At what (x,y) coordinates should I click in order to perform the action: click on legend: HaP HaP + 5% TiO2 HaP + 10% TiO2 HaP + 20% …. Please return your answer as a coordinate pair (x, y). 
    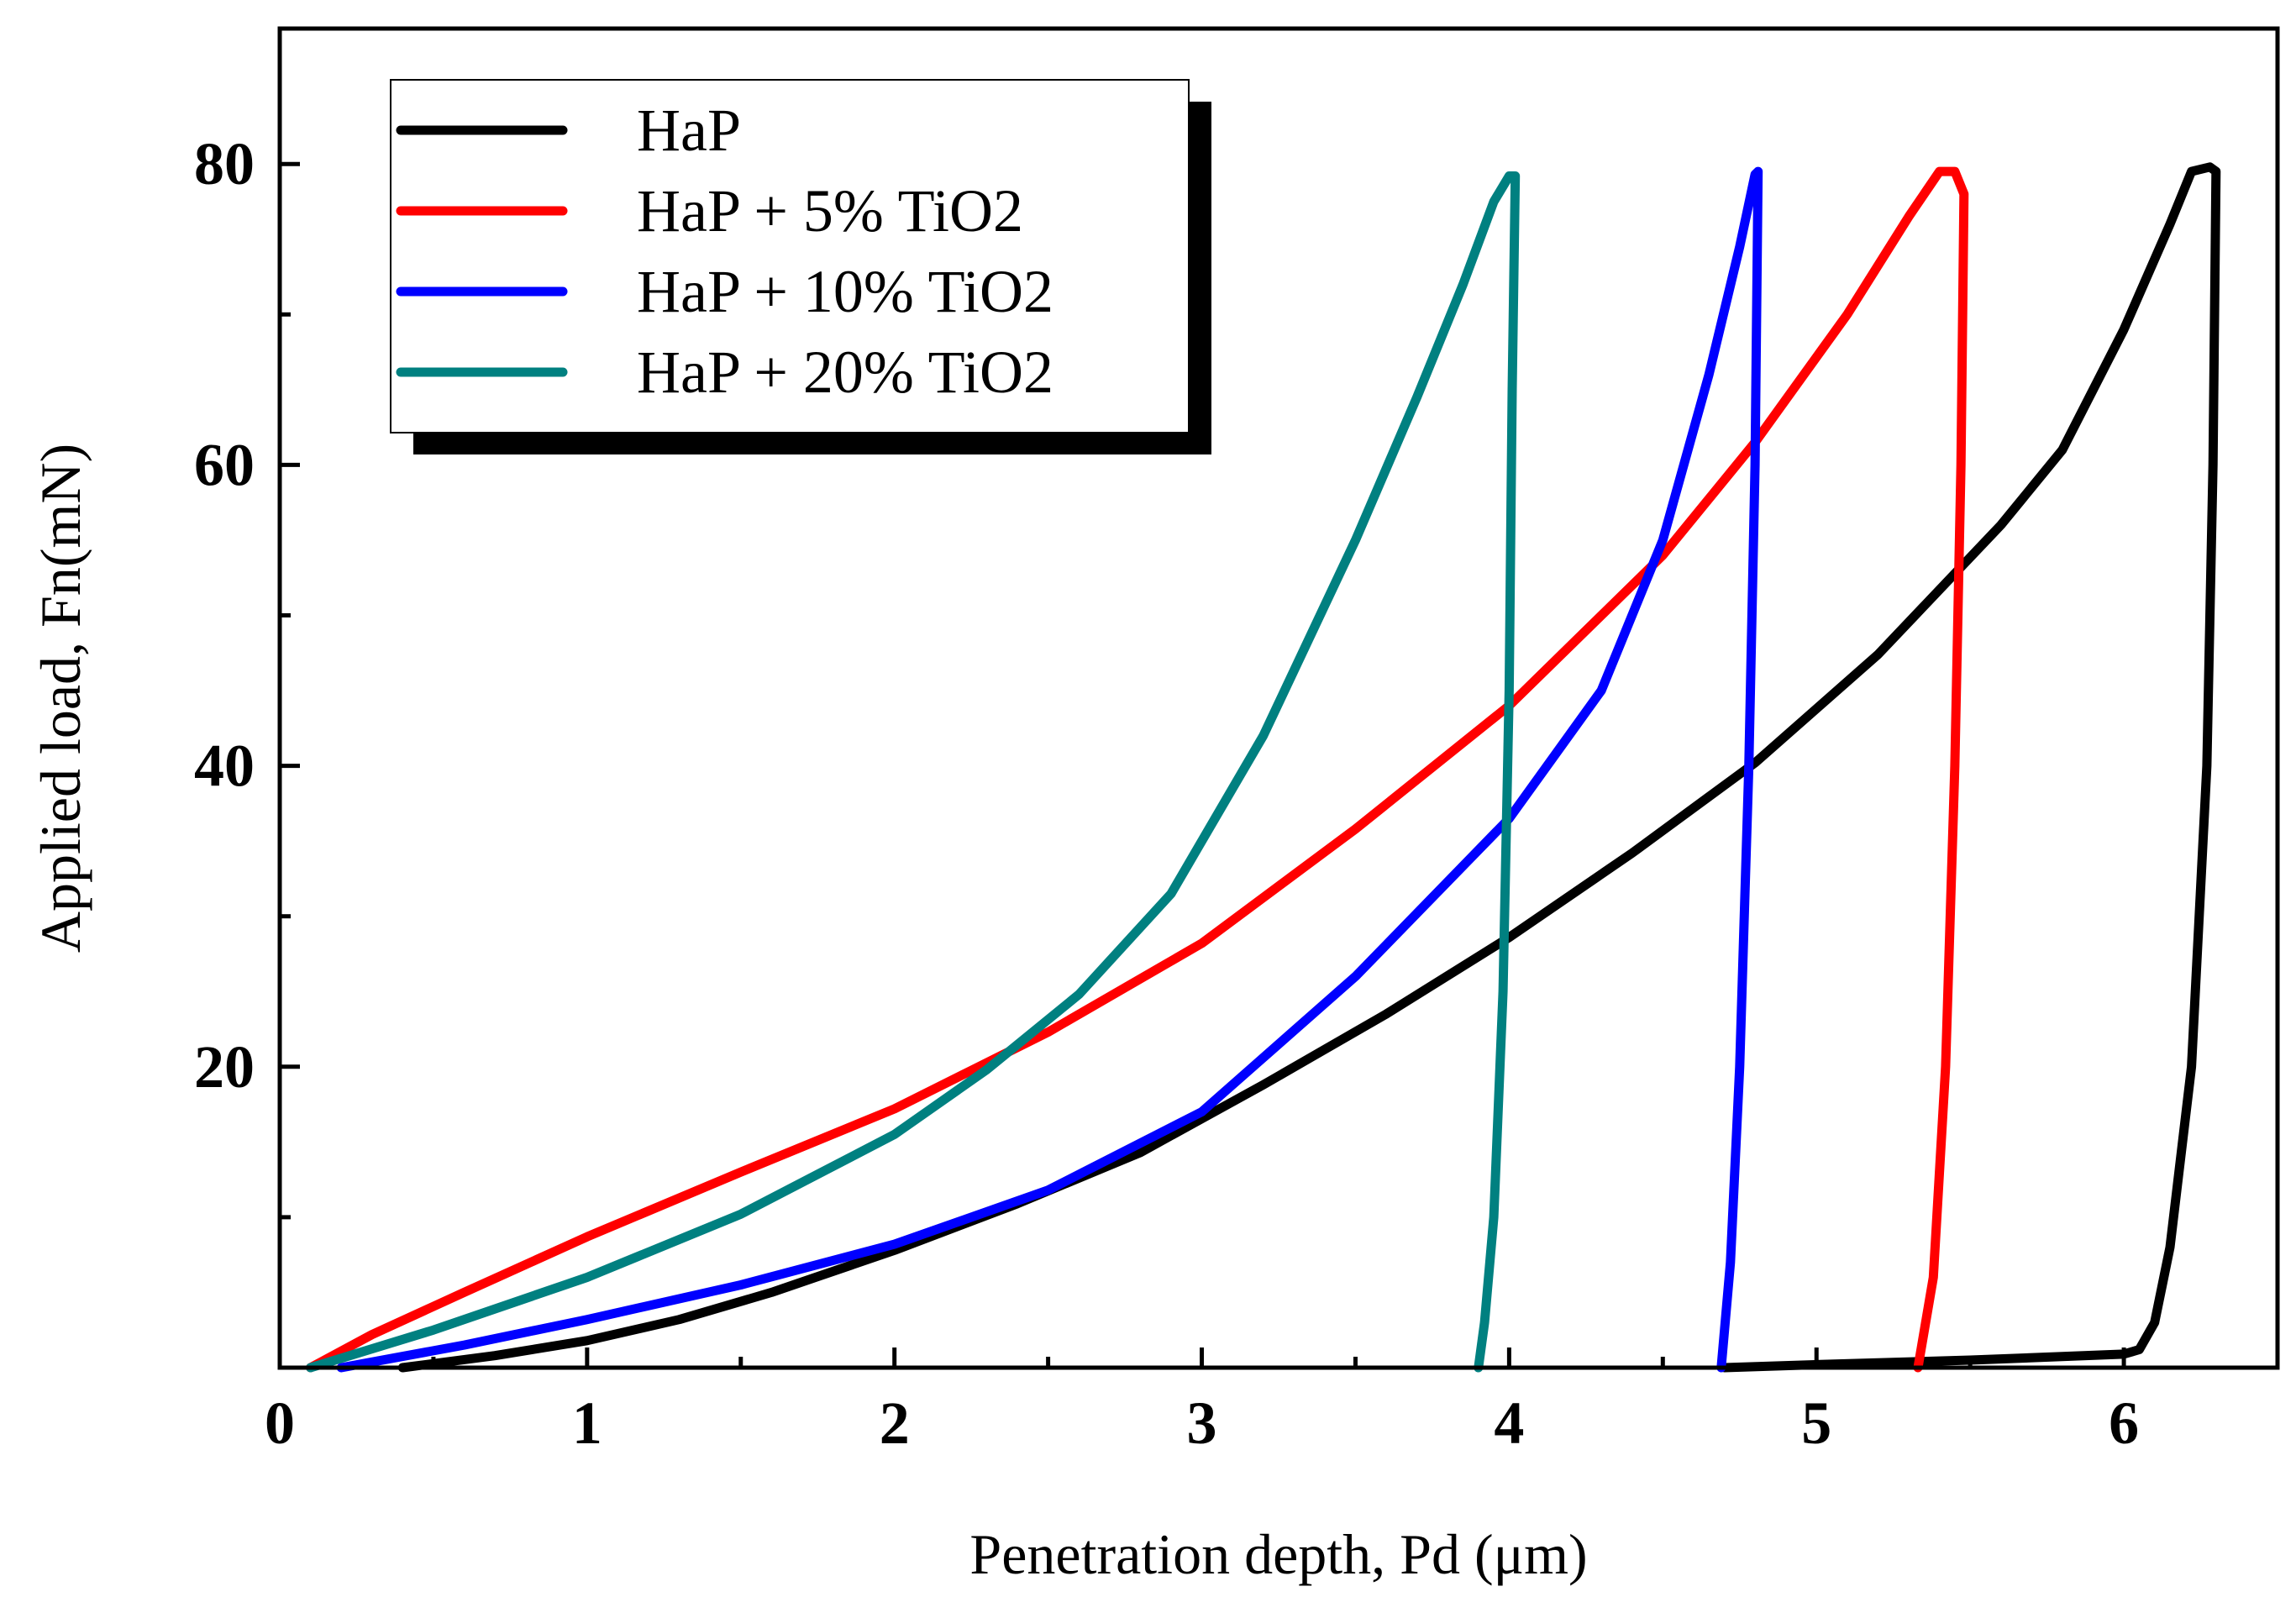
    Looking at the image, I should click on (800, 266).